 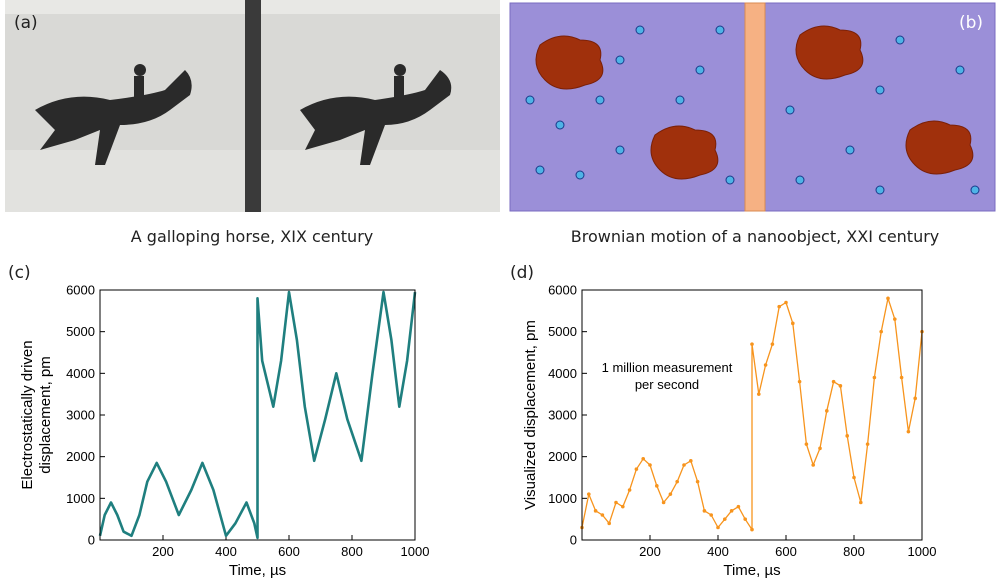 I want to click on y-axis-label: displacement, pm, so click(x=45, y=415).